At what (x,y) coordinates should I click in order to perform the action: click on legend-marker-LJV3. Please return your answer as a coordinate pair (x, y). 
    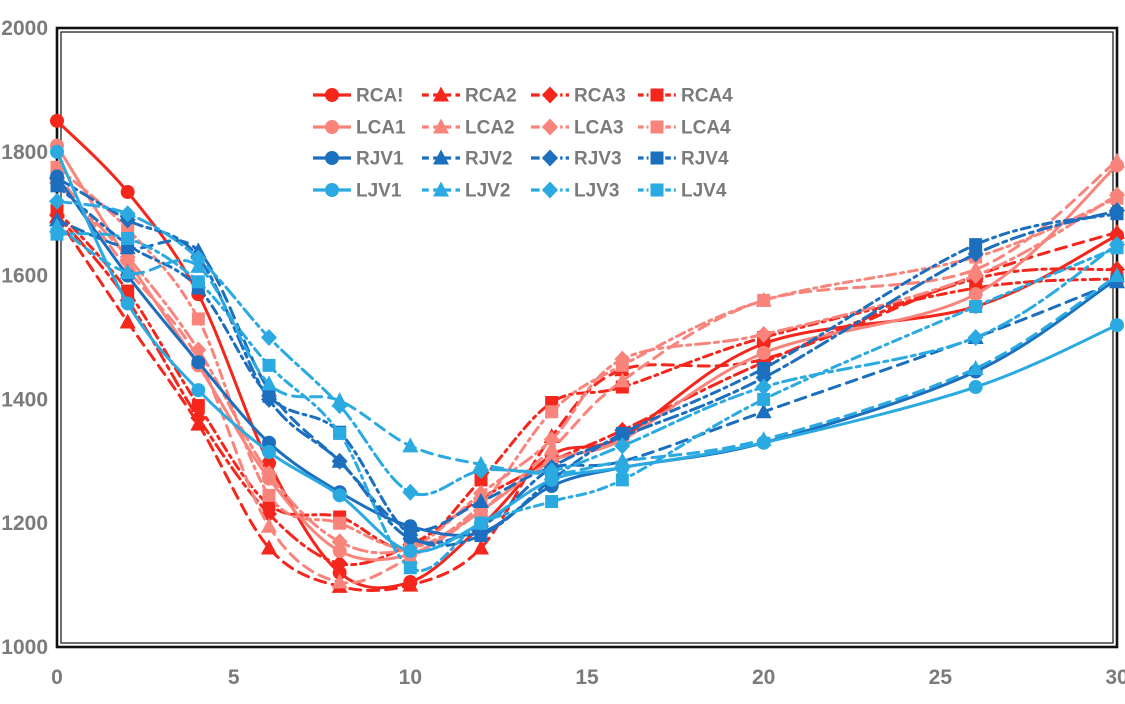
    Looking at the image, I should click on (550, 190).